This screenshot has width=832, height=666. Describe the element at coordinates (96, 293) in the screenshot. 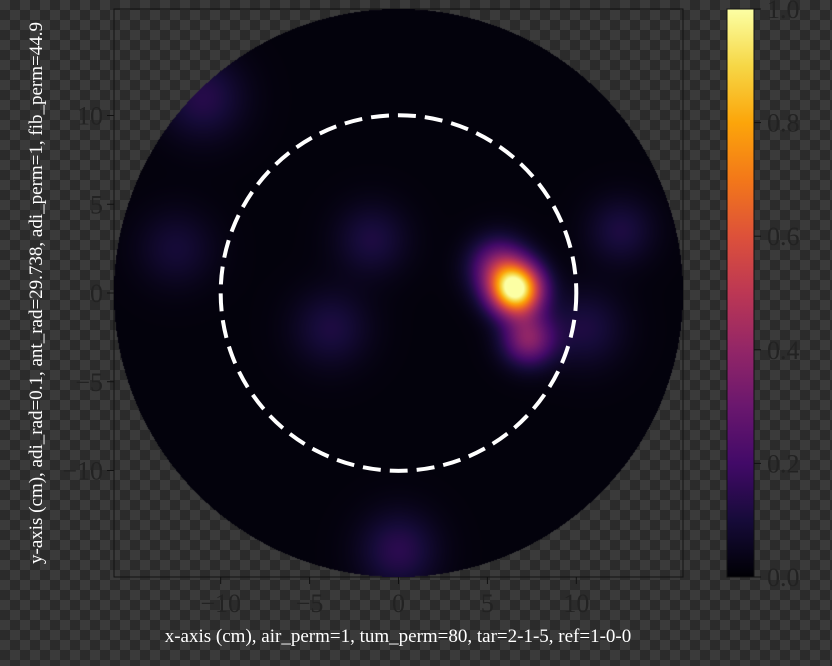

I see `y-tick-label: 0` at that location.